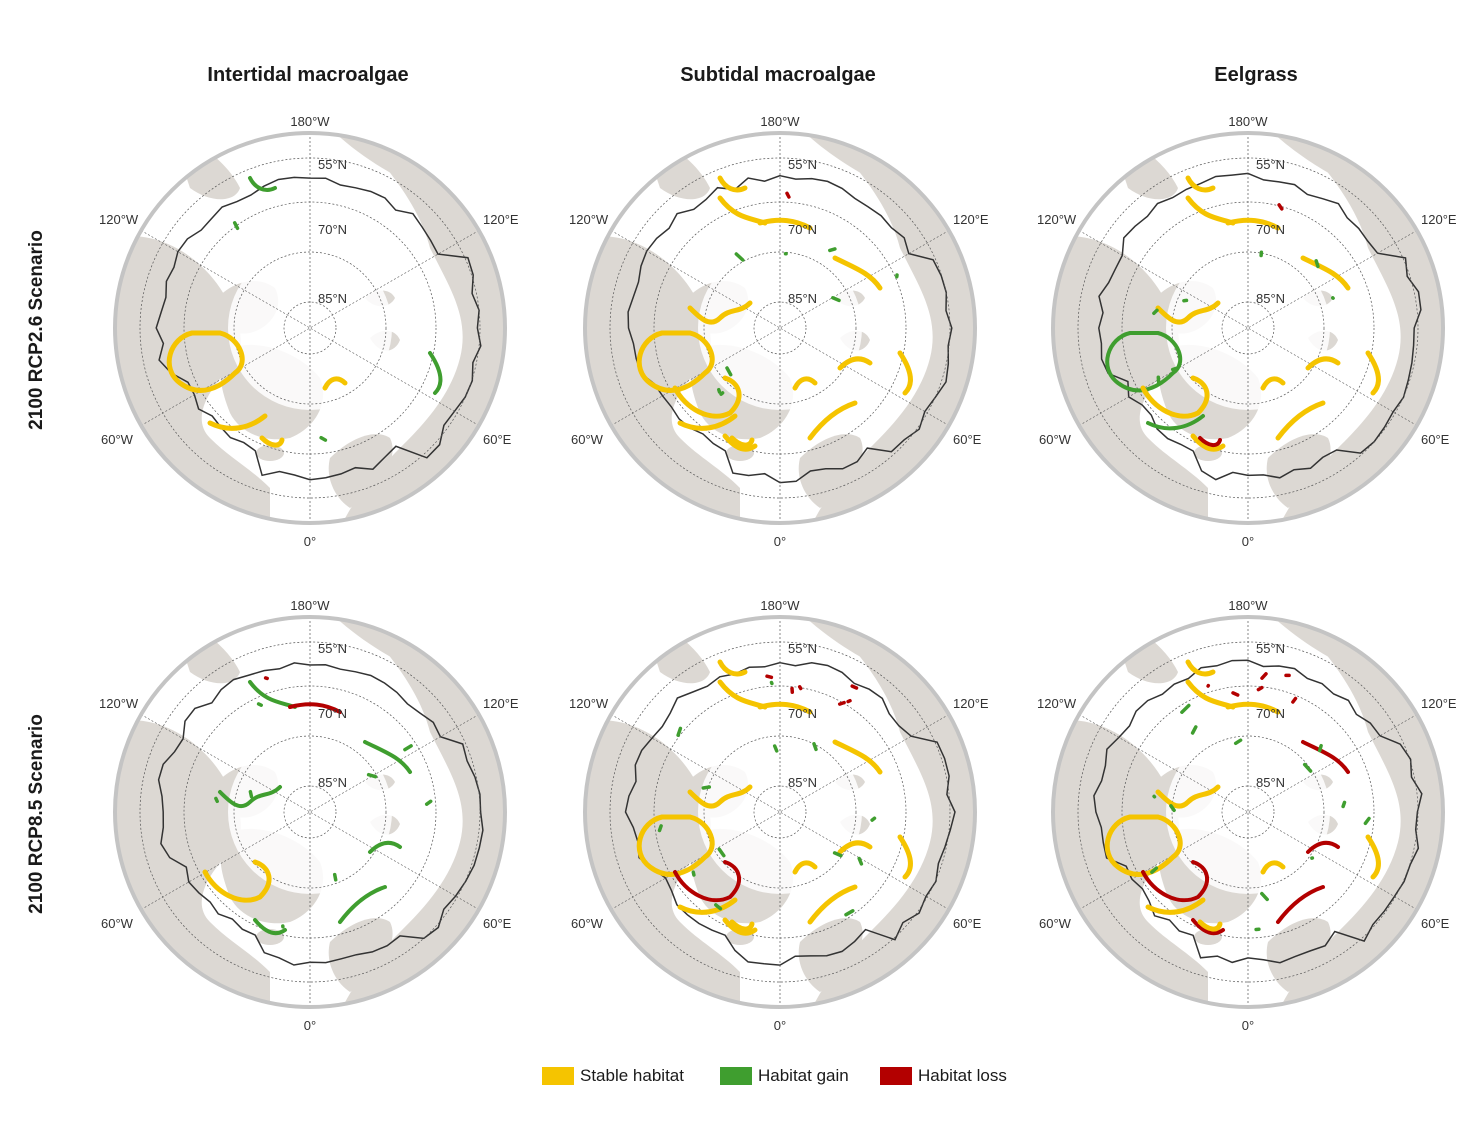 This screenshot has height=1125, width=1473. What do you see at coordinates (308, 75) in the screenshot?
I see `column-title-intertidal: Intertidal macroalgae` at bounding box center [308, 75].